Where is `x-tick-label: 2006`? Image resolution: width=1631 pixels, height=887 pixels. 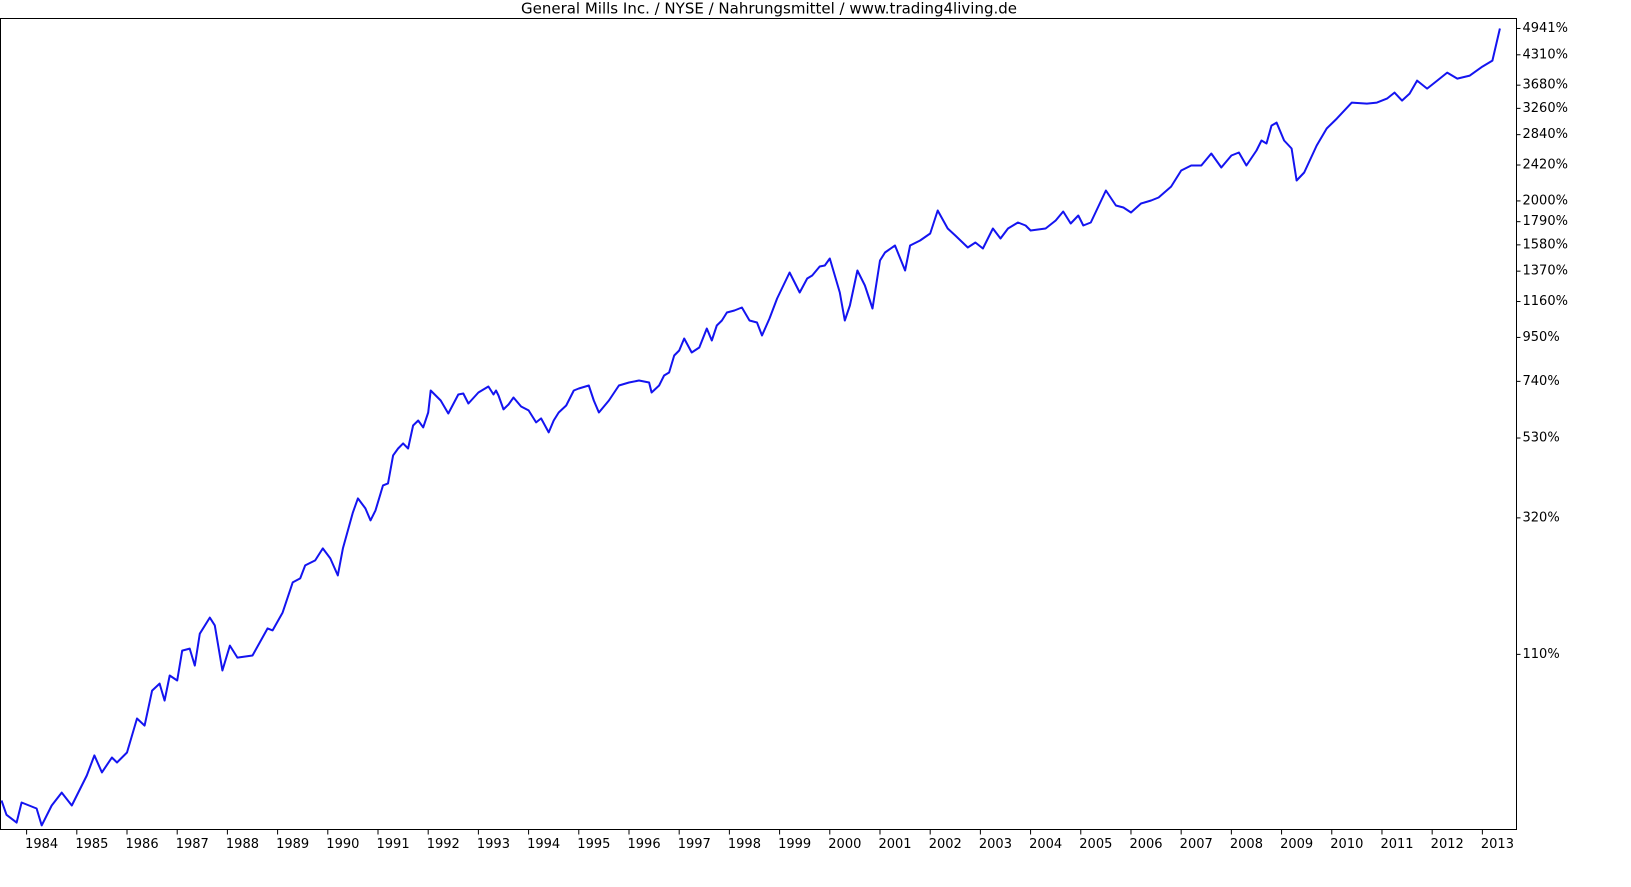
x-tick-label: 2006 is located at coordinates (1145, 844).